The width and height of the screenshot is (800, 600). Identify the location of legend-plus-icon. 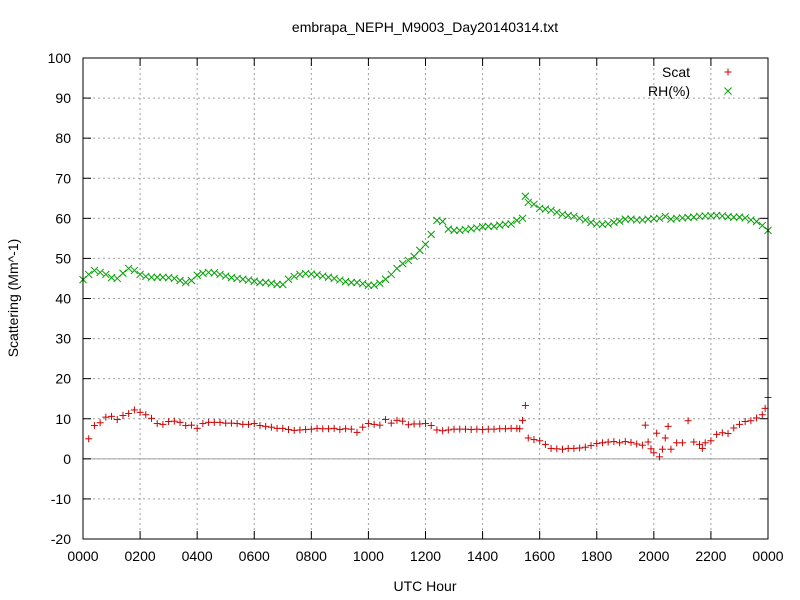
(728, 72).